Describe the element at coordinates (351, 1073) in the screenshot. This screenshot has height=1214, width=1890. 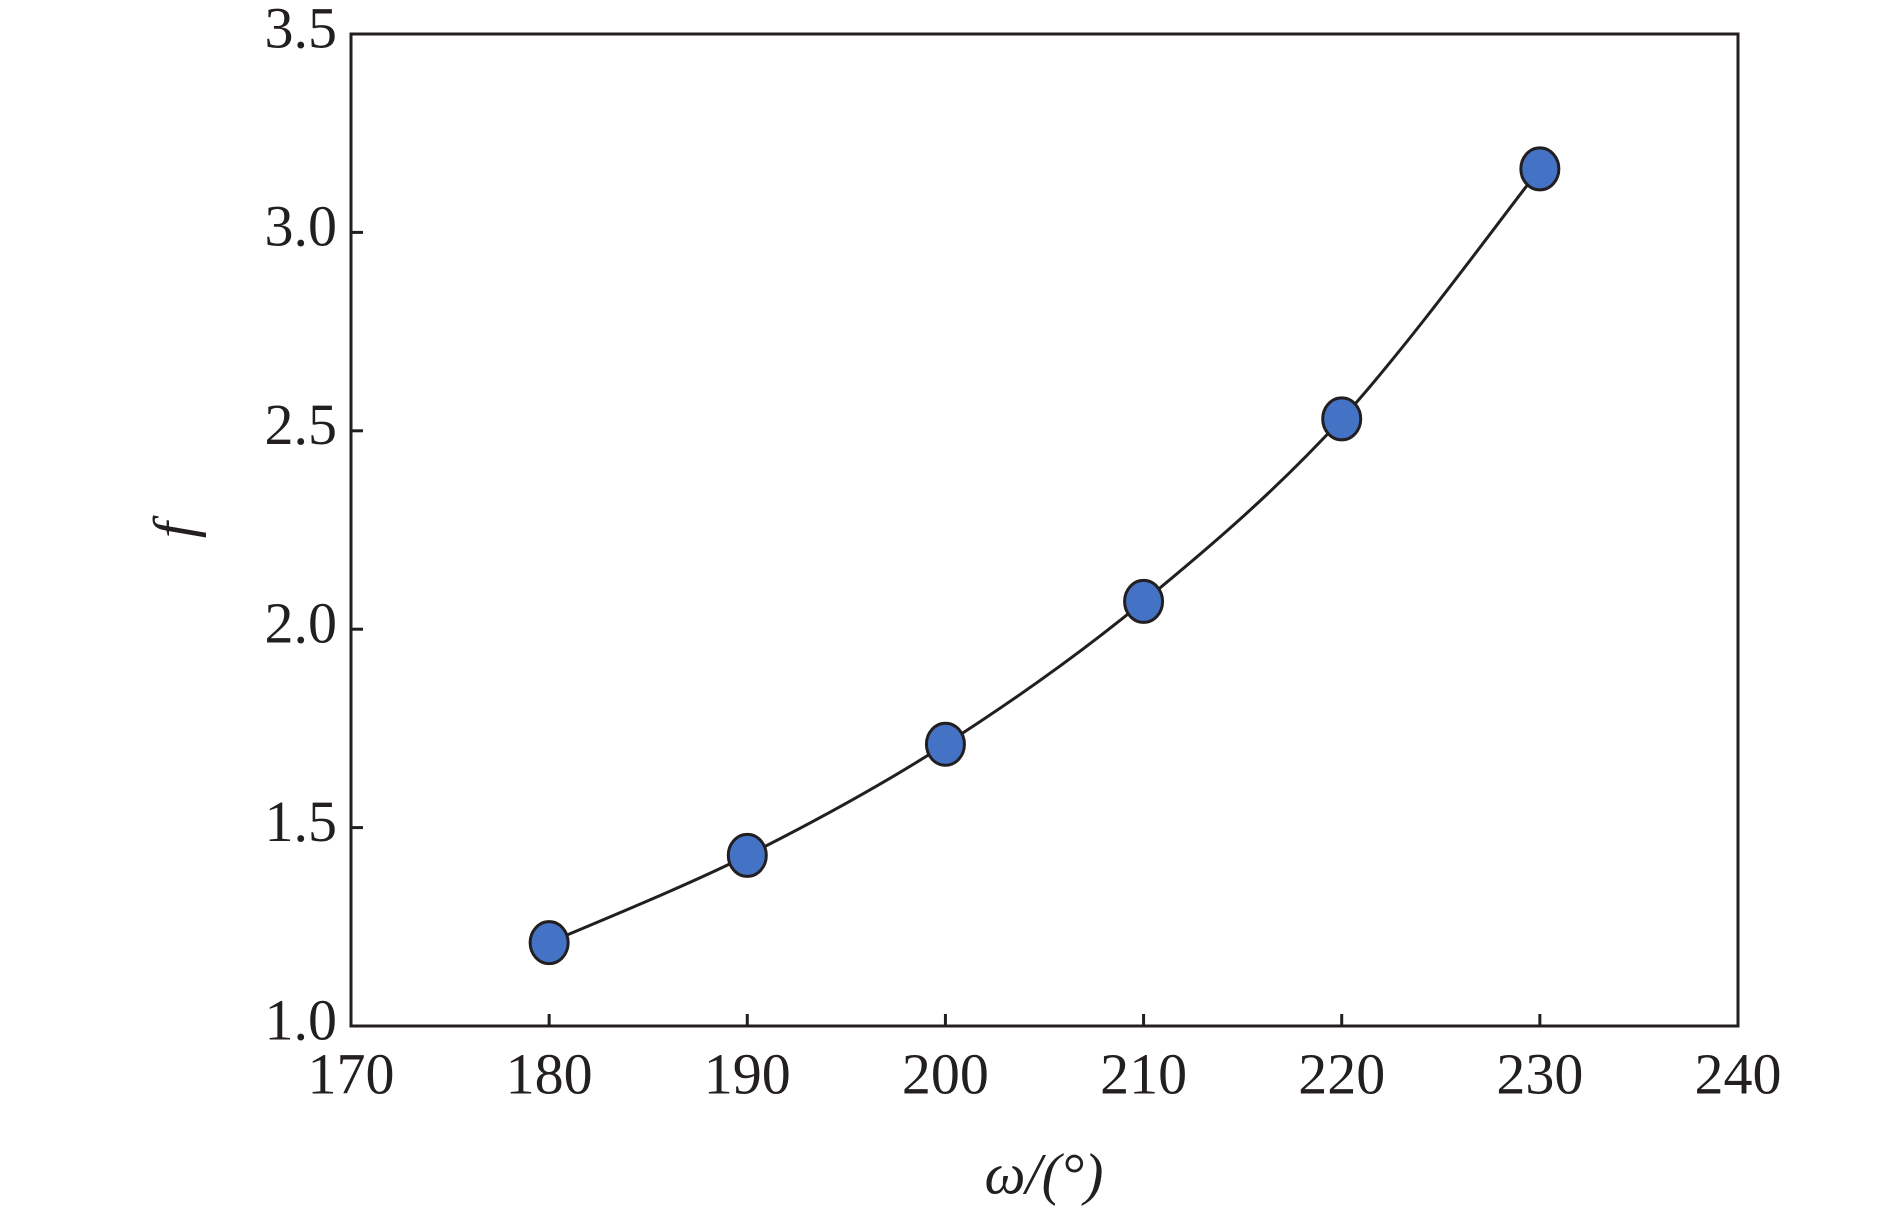
I see `x-tick-label: 170` at that location.